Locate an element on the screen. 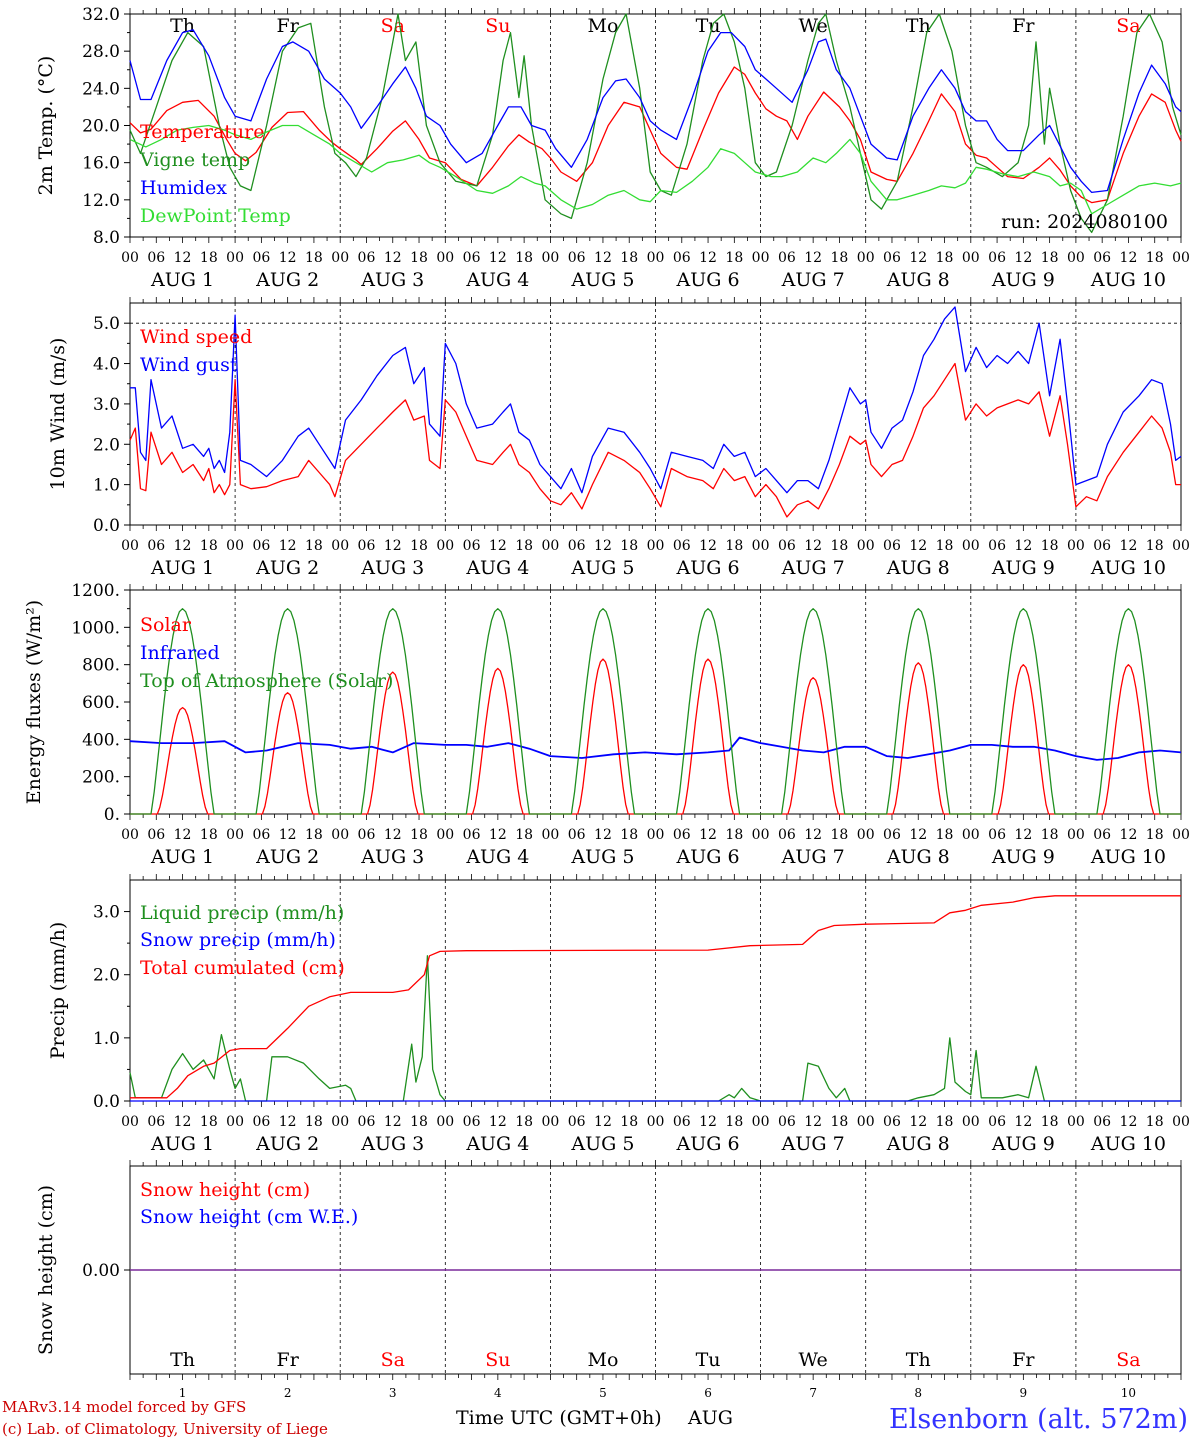  y-tick-label: 2.0 is located at coordinates (106, 445).